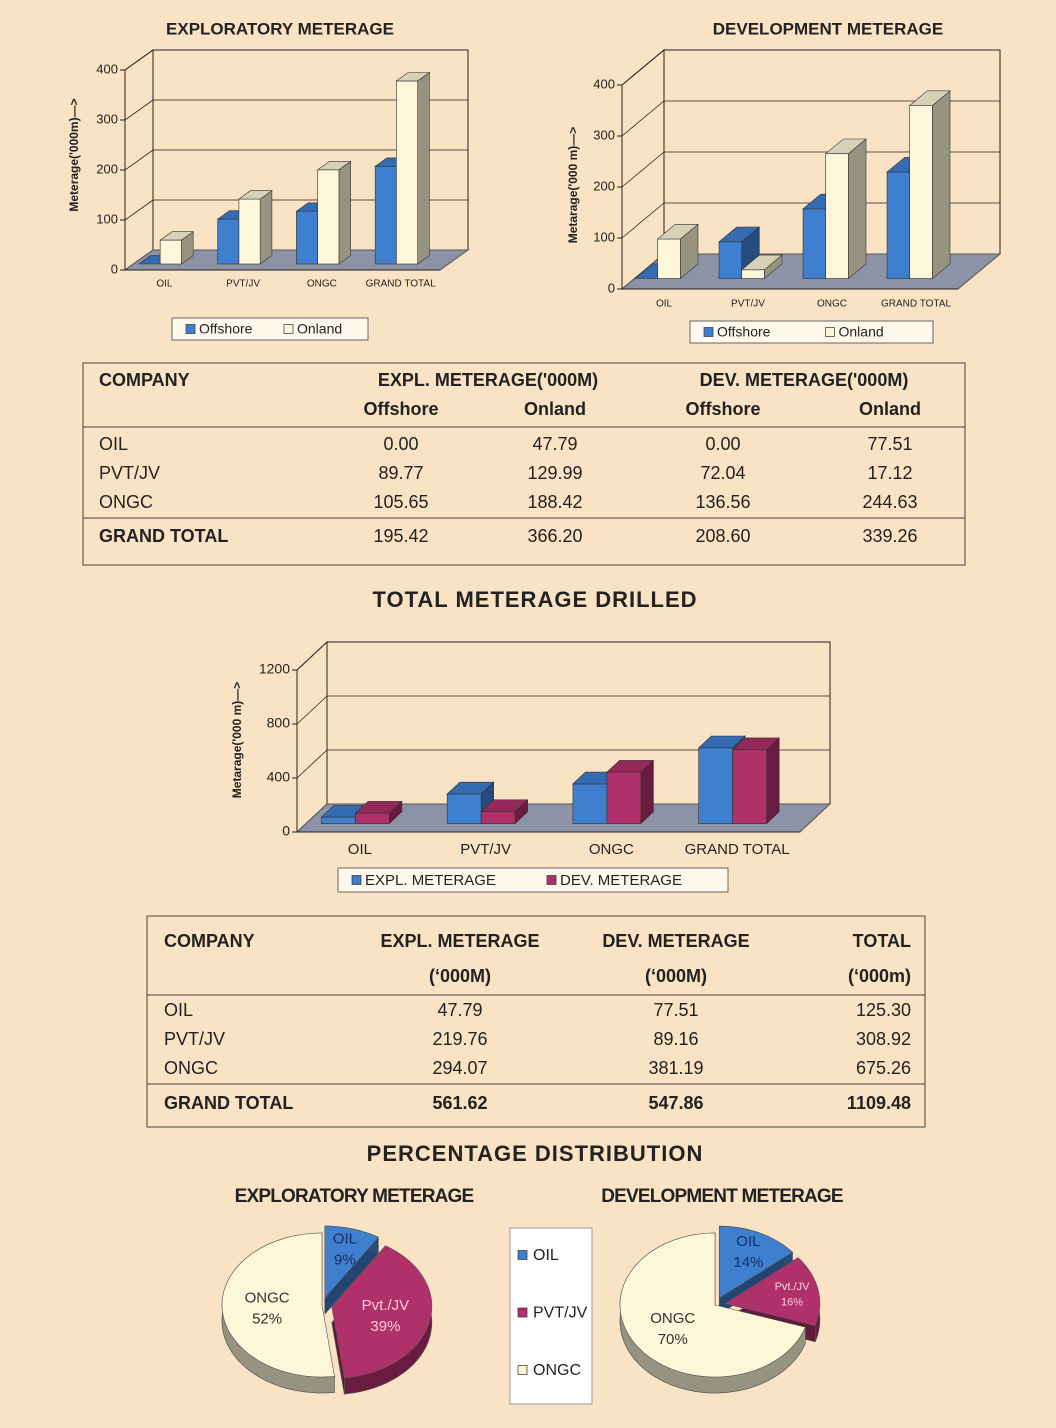 The height and width of the screenshot is (1428, 1056). What do you see at coordinates (546, 1255) in the screenshot?
I see `legend-label: OIL` at bounding box center [546, 1255].